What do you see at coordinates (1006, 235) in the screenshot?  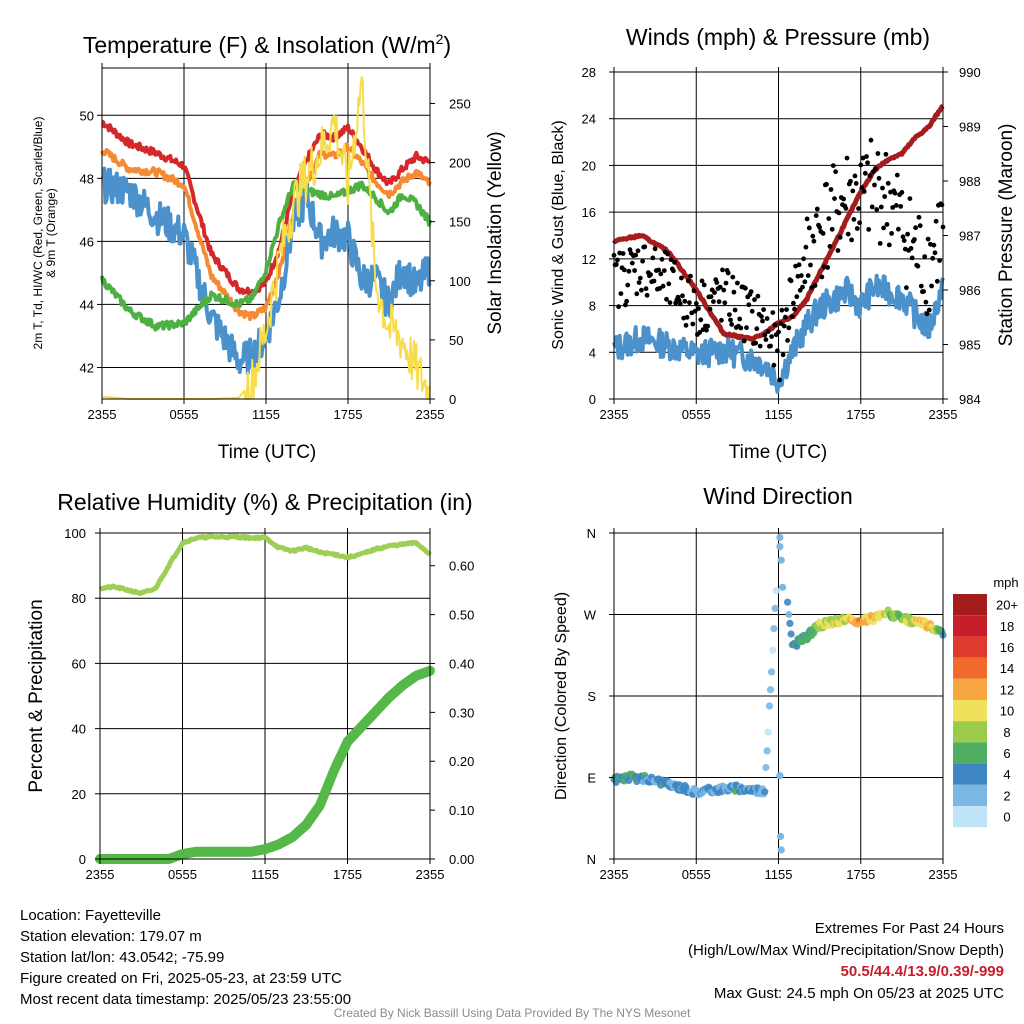 I see `pressure-ylabel: Station Pressure (Maroon)` at bounding box center [1006, 235].